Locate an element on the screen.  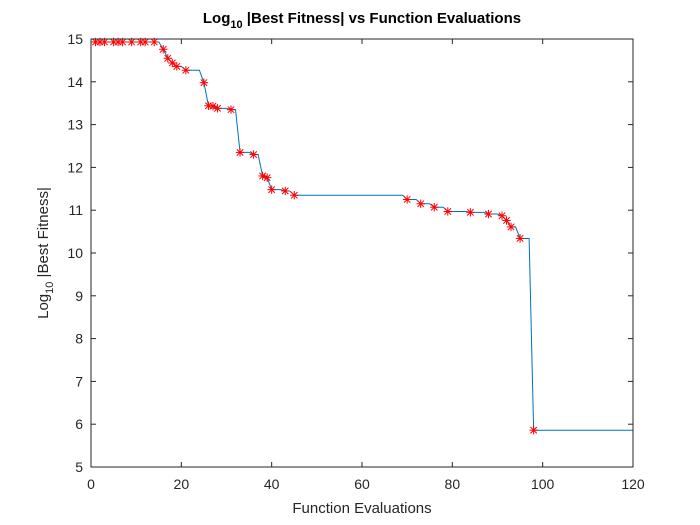
y-tick-label: 8 is located at coordinates (79, 339).